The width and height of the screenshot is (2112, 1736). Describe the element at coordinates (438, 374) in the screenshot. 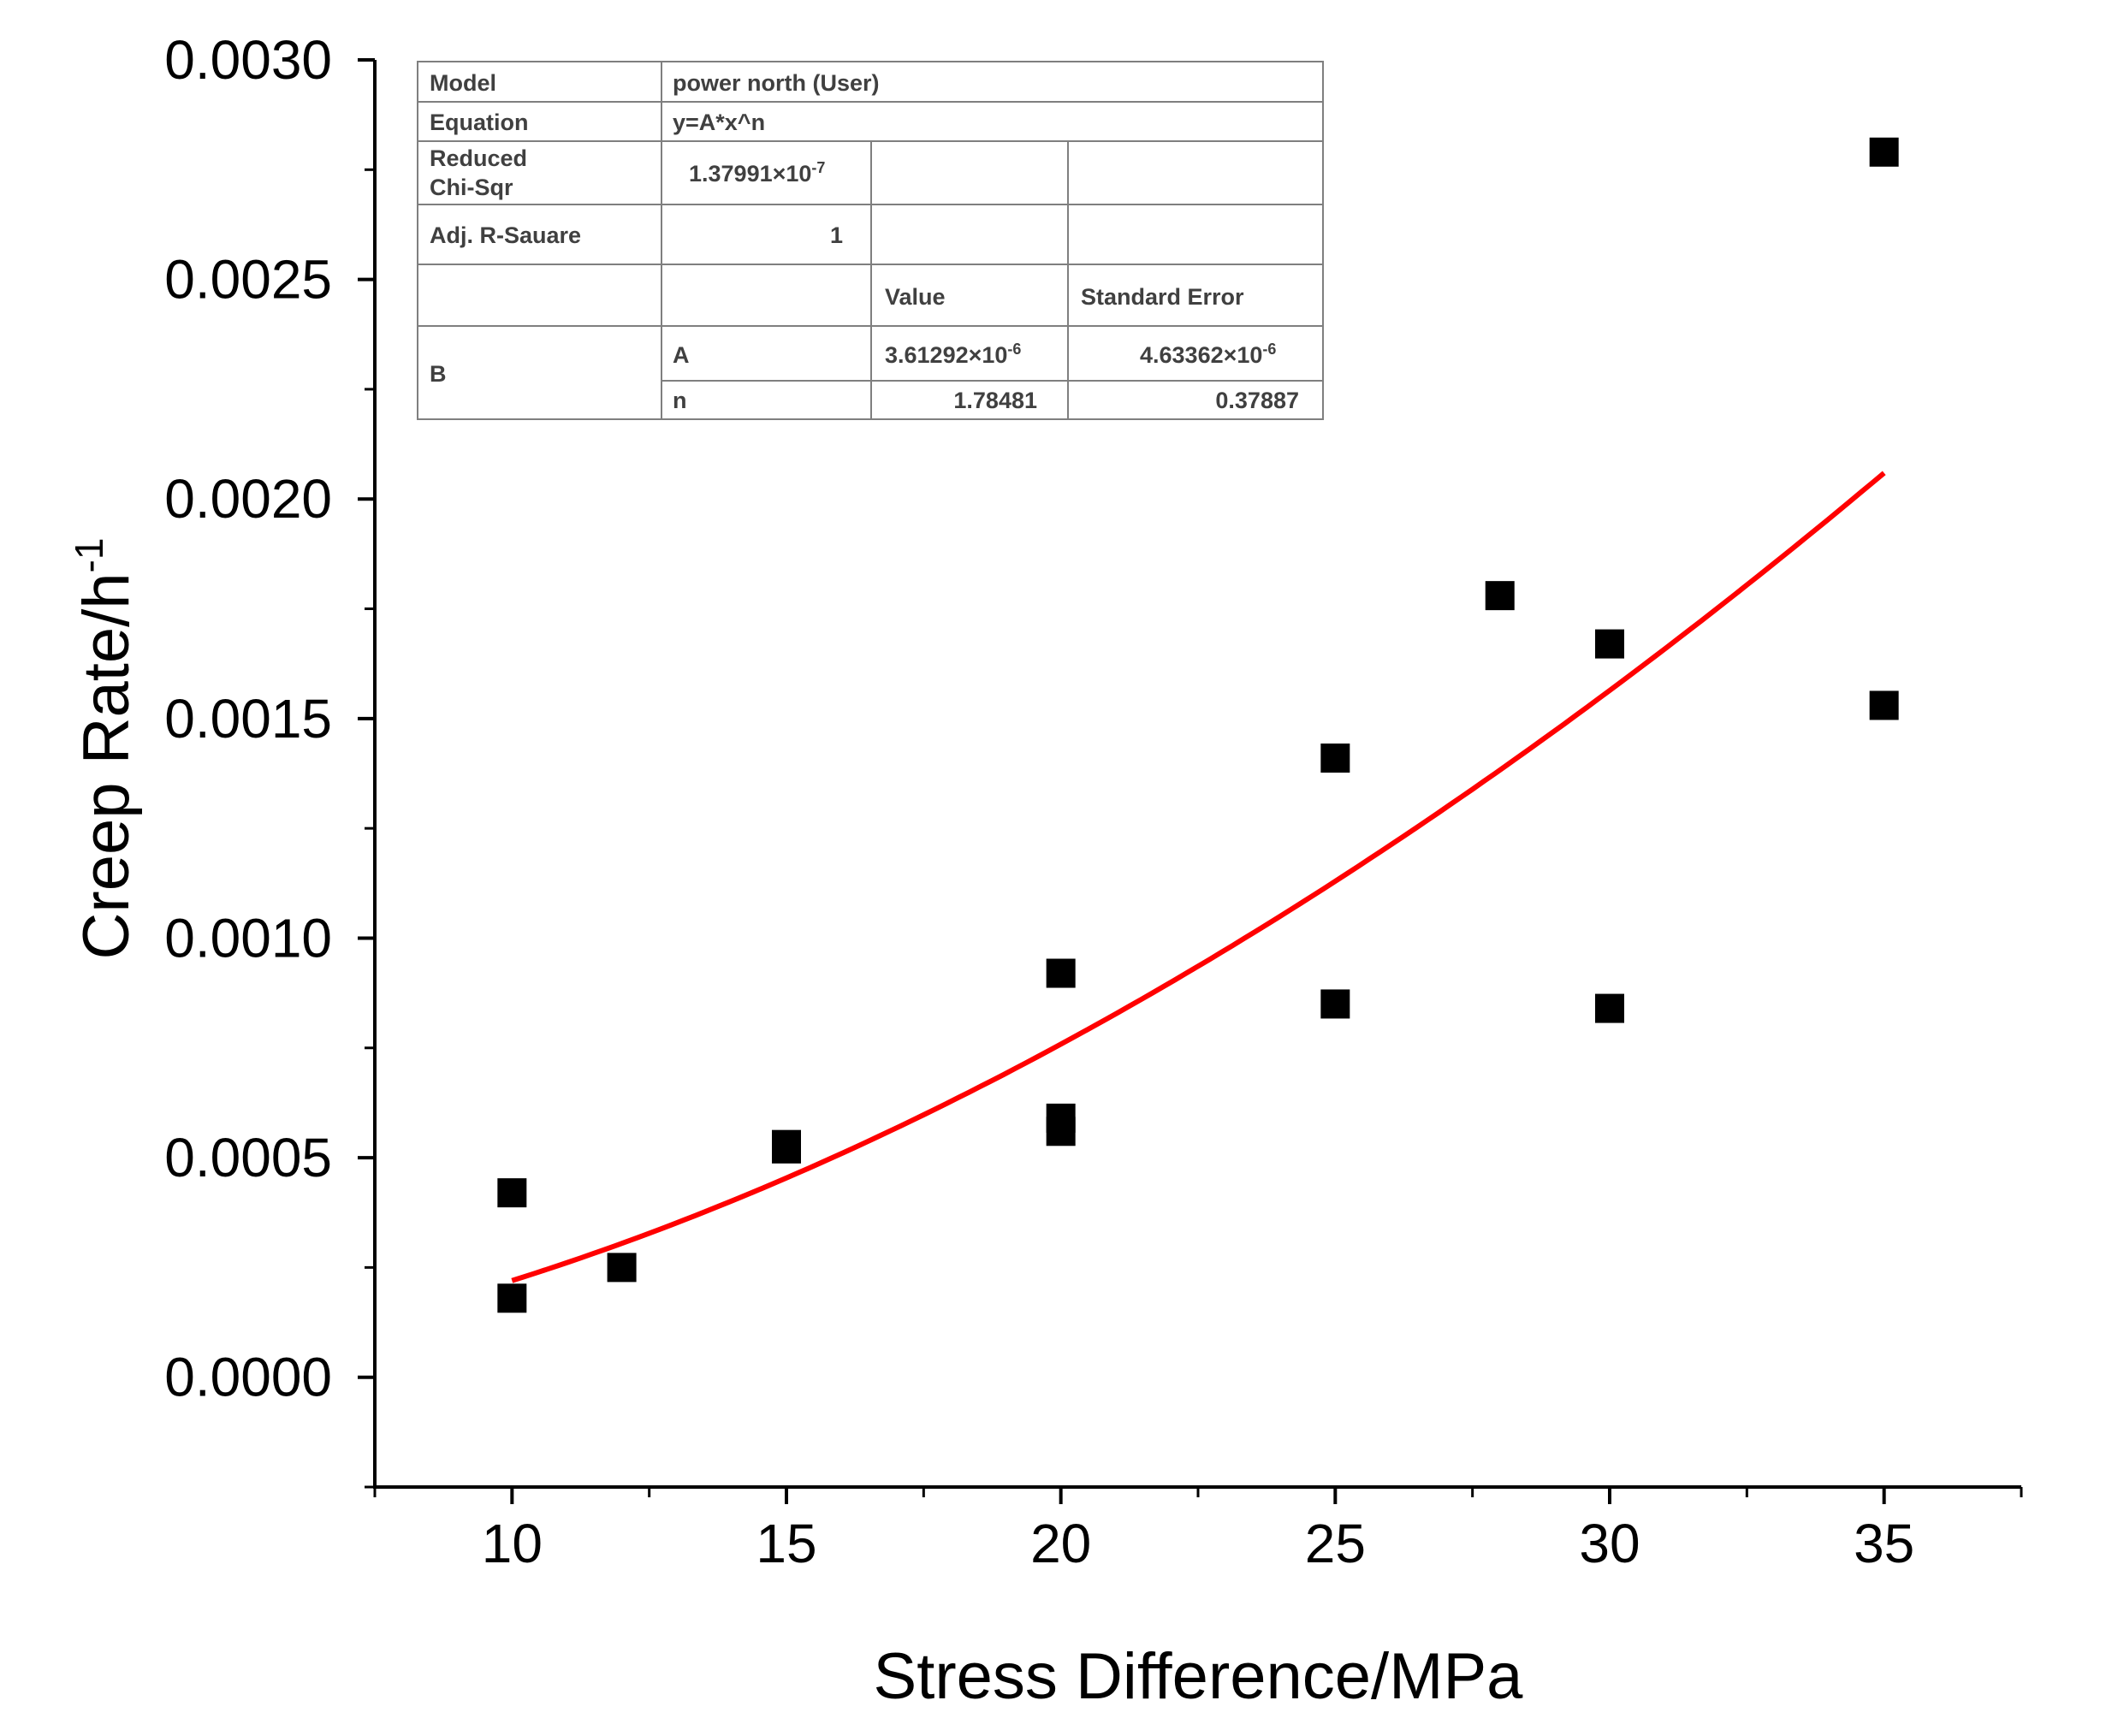

I see `table-group-label: B` at that location.